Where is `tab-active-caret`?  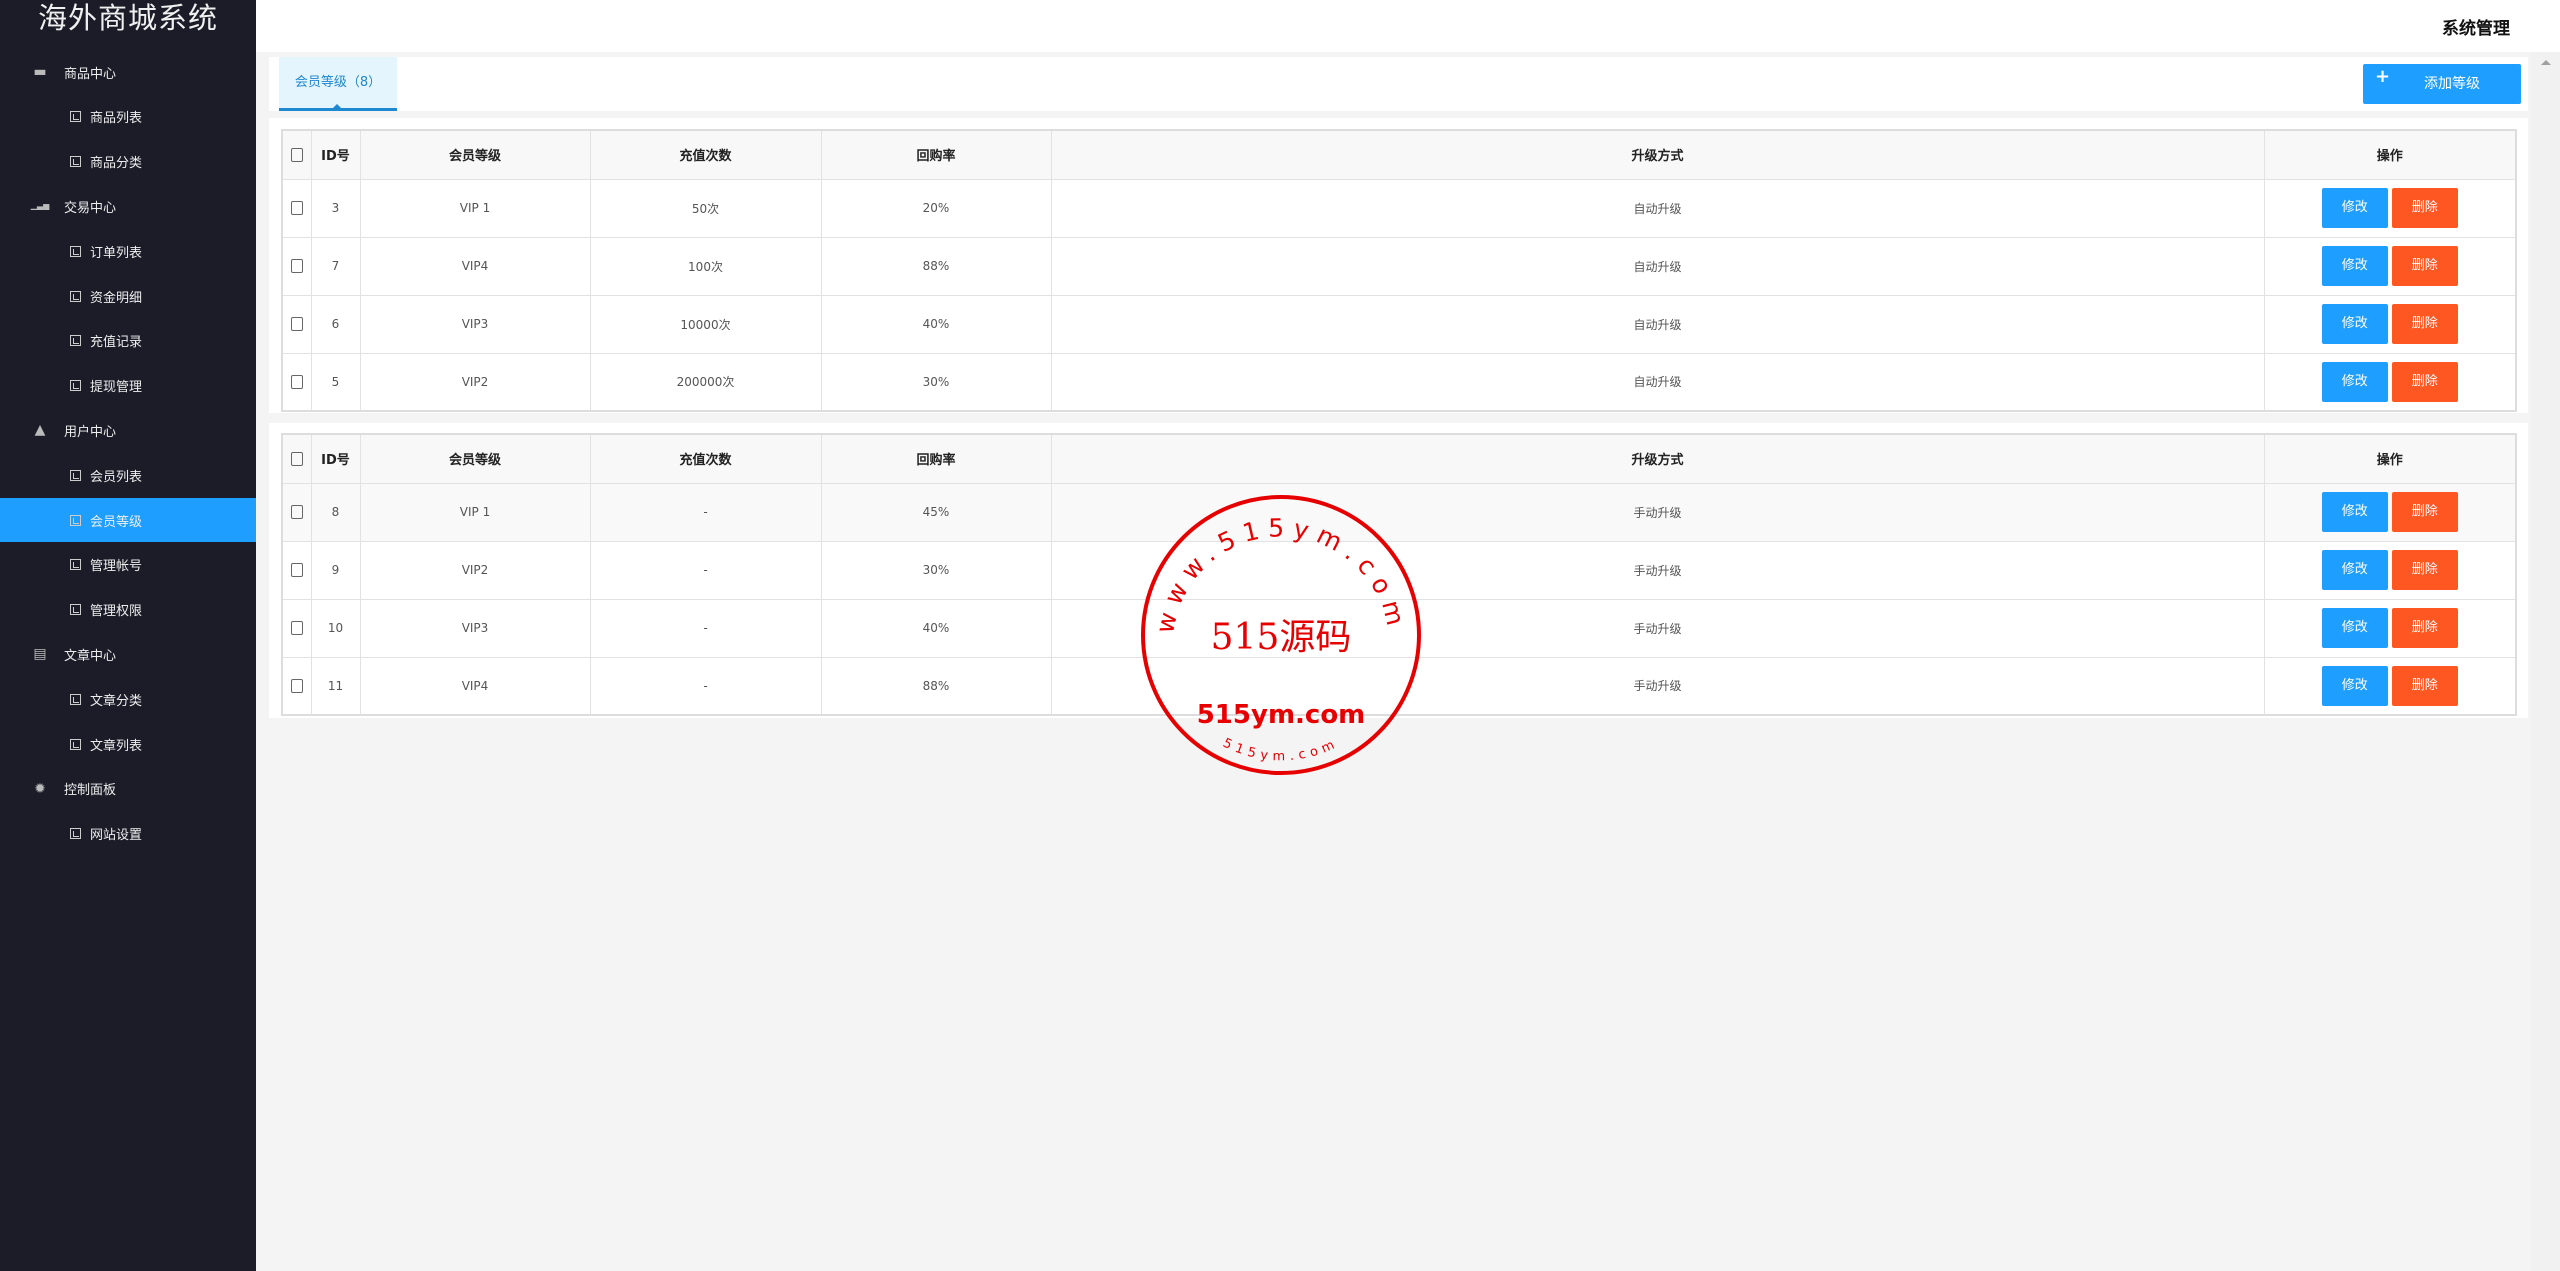
tab-active-caret is located at coordinates (337, 106).